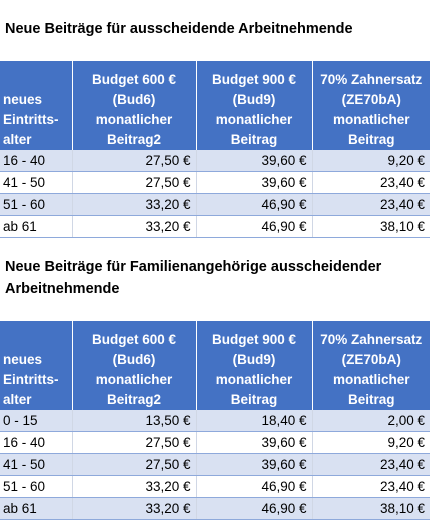 The width and height of the screenshot is (433, 520). I want to click on cell-bud6: 13,50 €, so click(134, 421).